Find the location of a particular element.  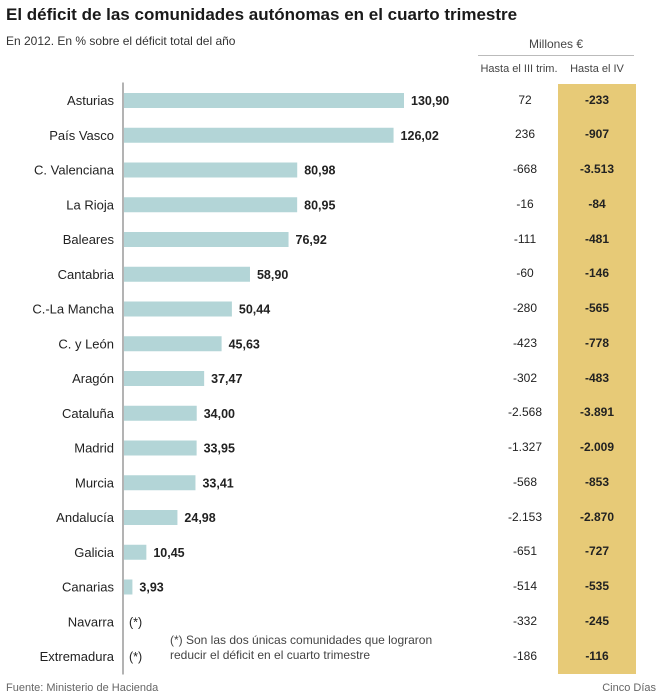

table-cell-iv: -565 is located at coordinates (597, 308).